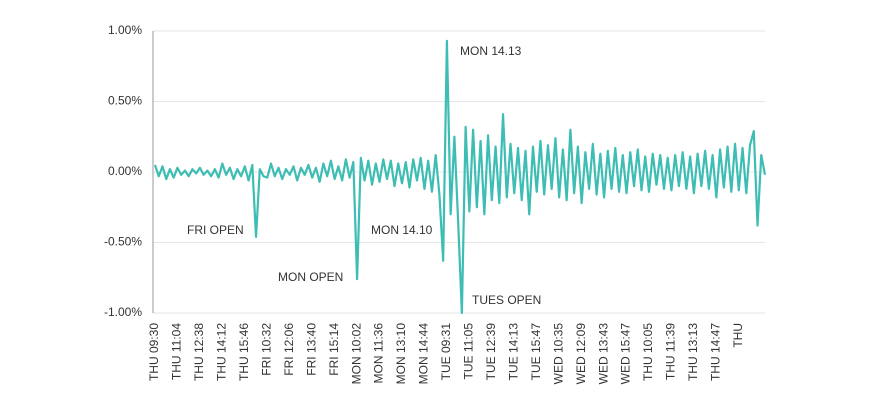  I want to click on annotation: FRI OPEN, so click(215, 230).